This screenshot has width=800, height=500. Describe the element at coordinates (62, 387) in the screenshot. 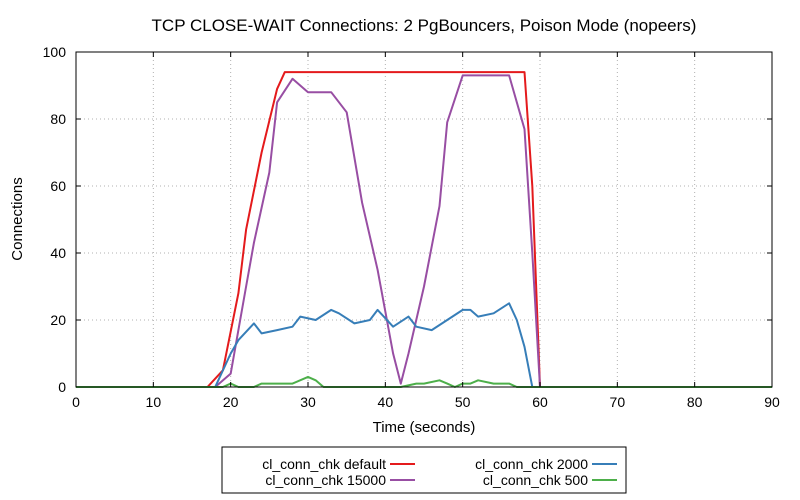

I see `y-tick-label: 0` at that location.